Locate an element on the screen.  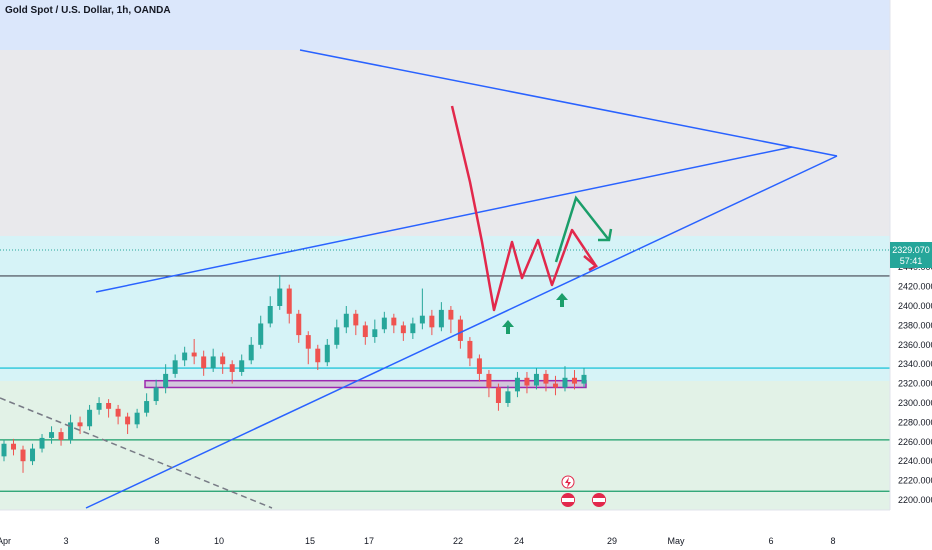
y-tick-label: 2260.000 is located at coordinates (915, 442).